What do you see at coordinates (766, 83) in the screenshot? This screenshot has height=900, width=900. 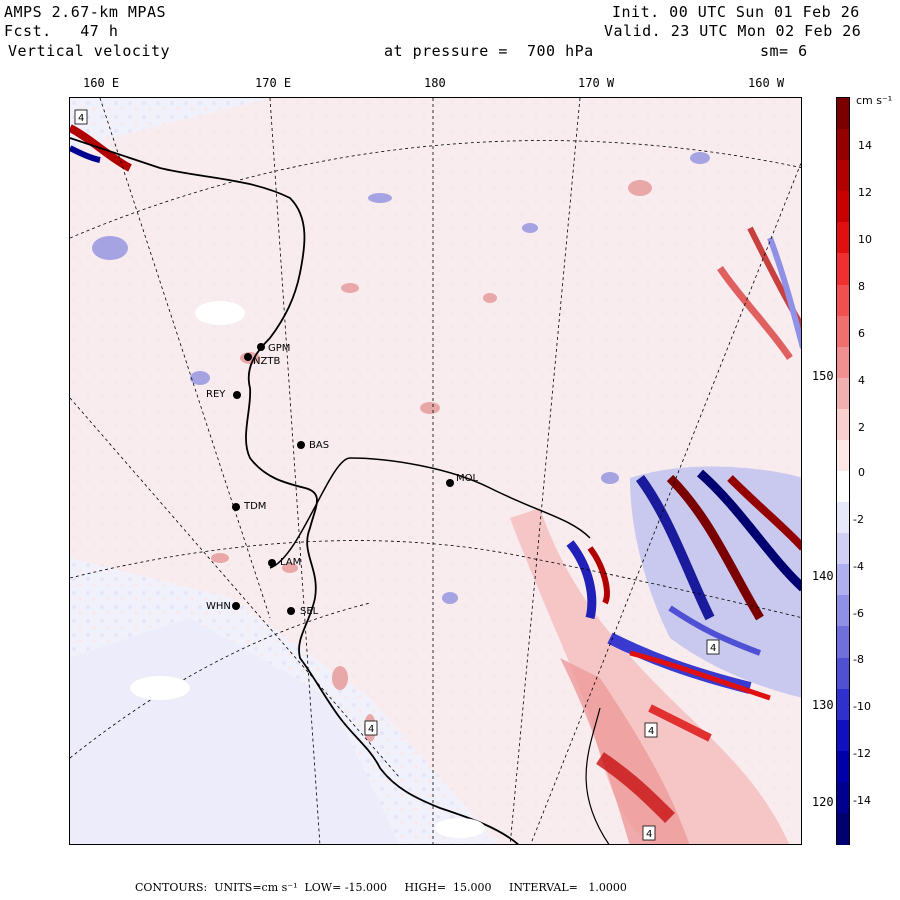 I see `lon-label-160w: 160 W` at bounding box center [766, 83].